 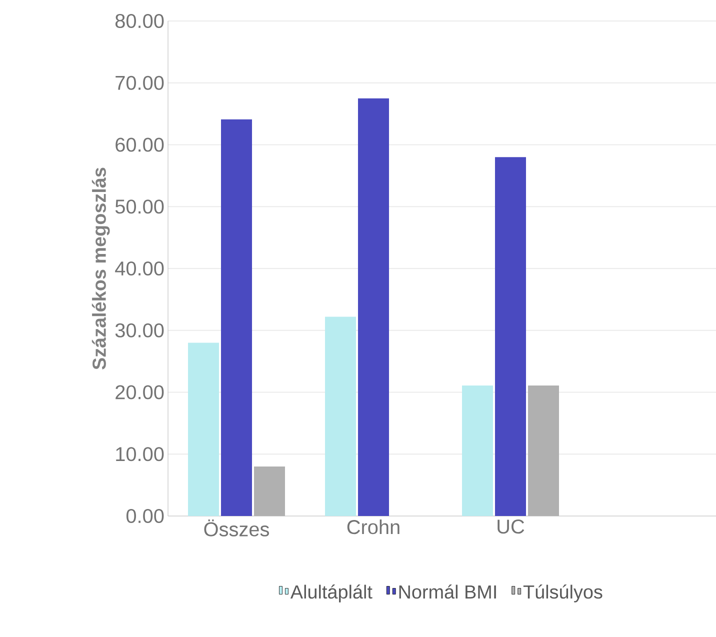 I want to click on y-tick-label: 10.00, so click(x=140, y=454).